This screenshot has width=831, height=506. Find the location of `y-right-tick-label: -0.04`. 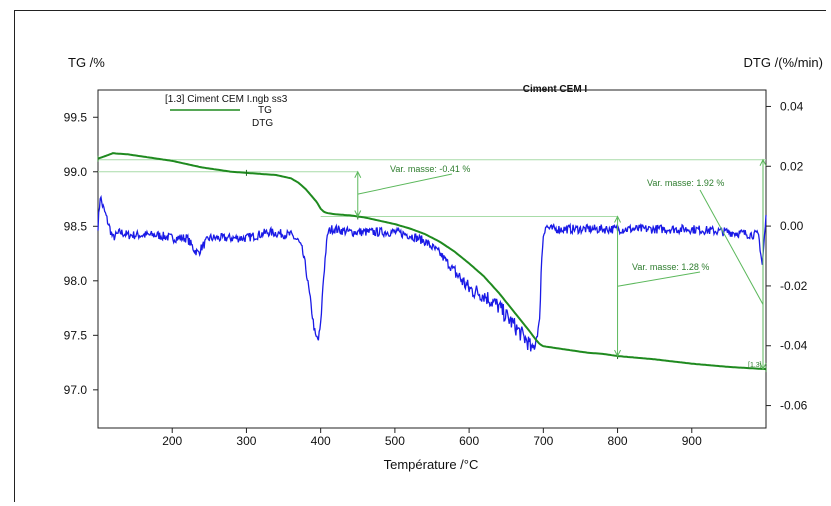

y-right-tick-label: -0.04 is located at coordinates (794, 346).